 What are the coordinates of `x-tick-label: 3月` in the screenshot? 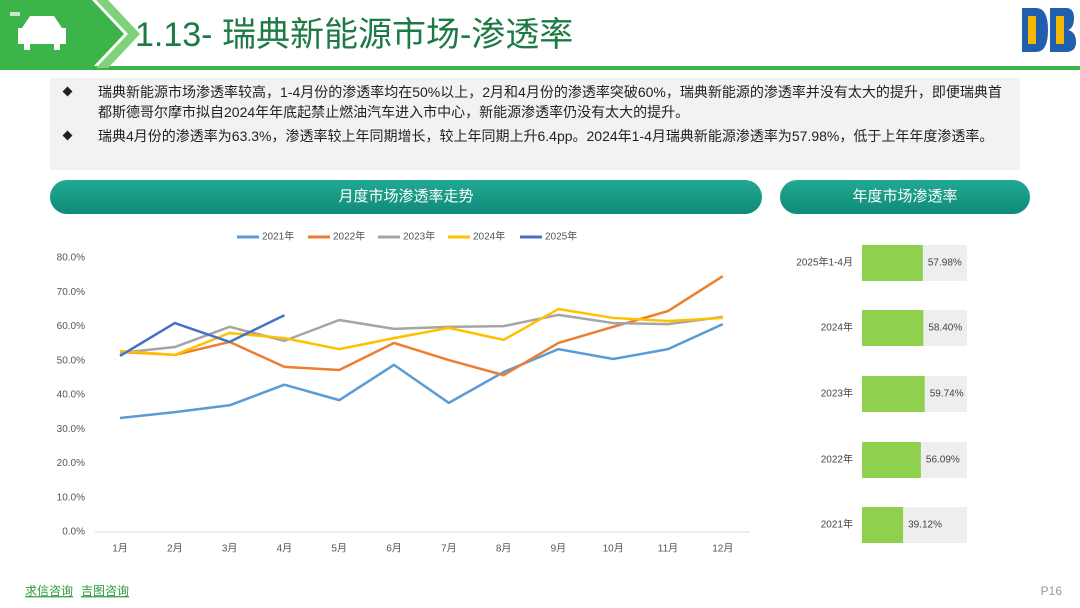 It's located at (230, 549).